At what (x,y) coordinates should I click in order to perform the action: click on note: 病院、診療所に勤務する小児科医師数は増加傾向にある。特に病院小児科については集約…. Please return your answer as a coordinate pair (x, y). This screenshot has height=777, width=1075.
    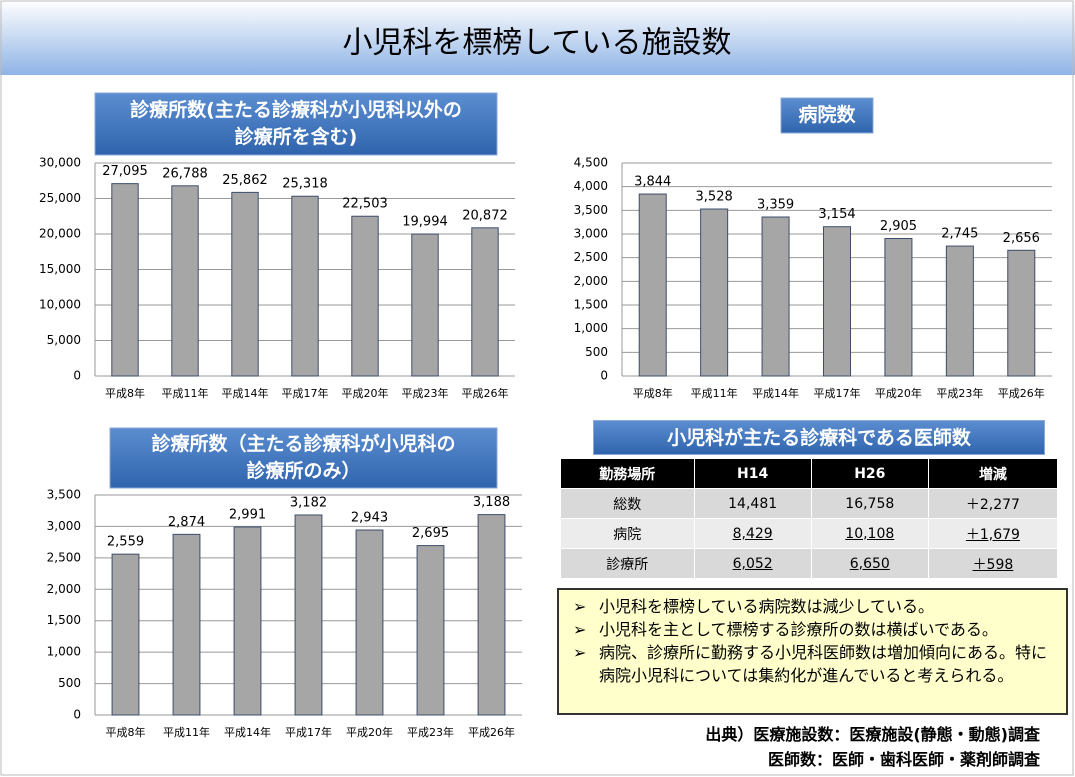
    Looking at the image, I should click on (812, 664).